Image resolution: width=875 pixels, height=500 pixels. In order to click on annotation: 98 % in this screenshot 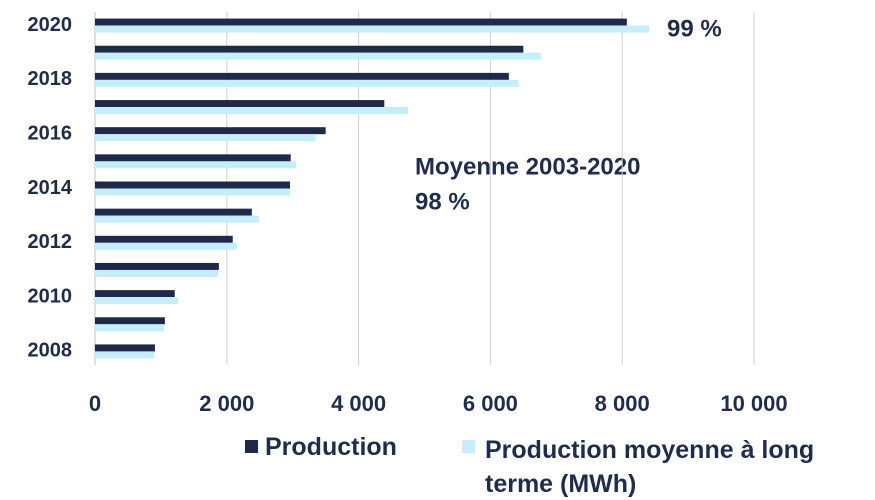, I will do `click(442, 201)`.